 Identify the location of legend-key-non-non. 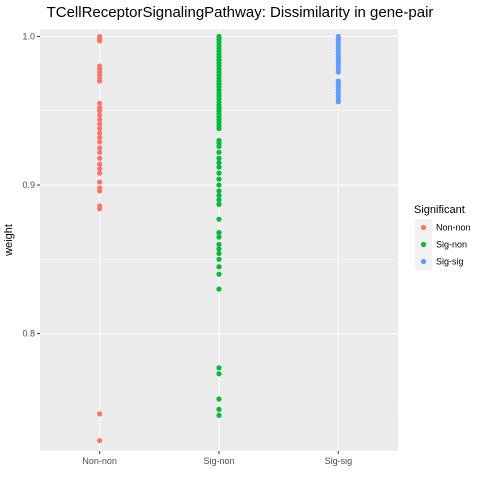
(423, 227).